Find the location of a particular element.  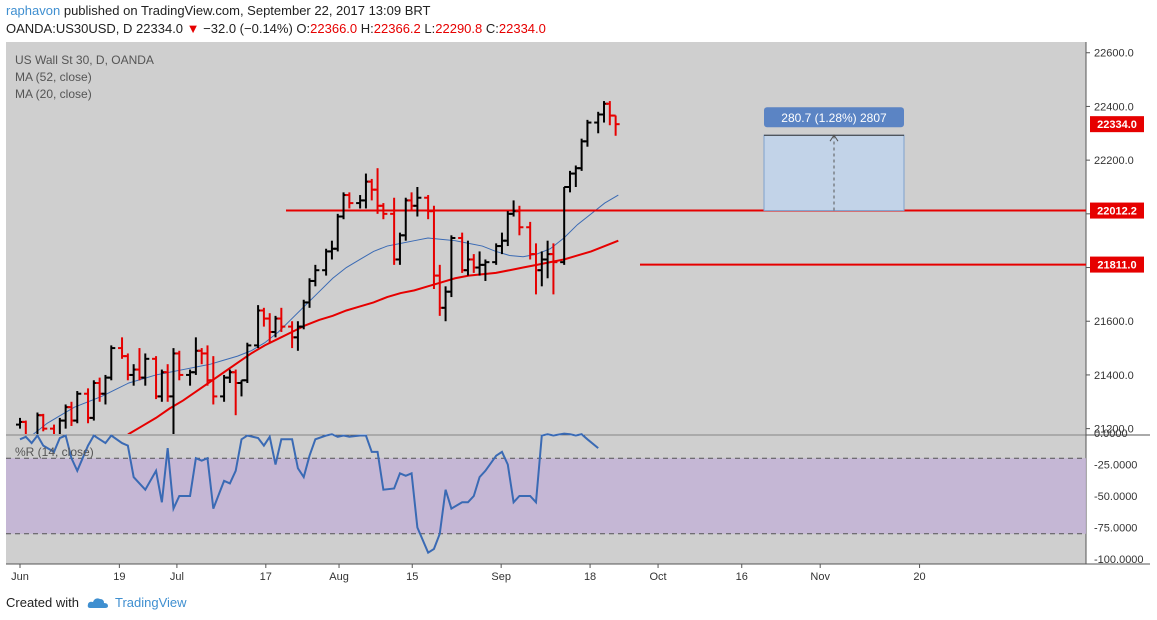

last-price: 22334.0 is located at coordinates (160, 28).